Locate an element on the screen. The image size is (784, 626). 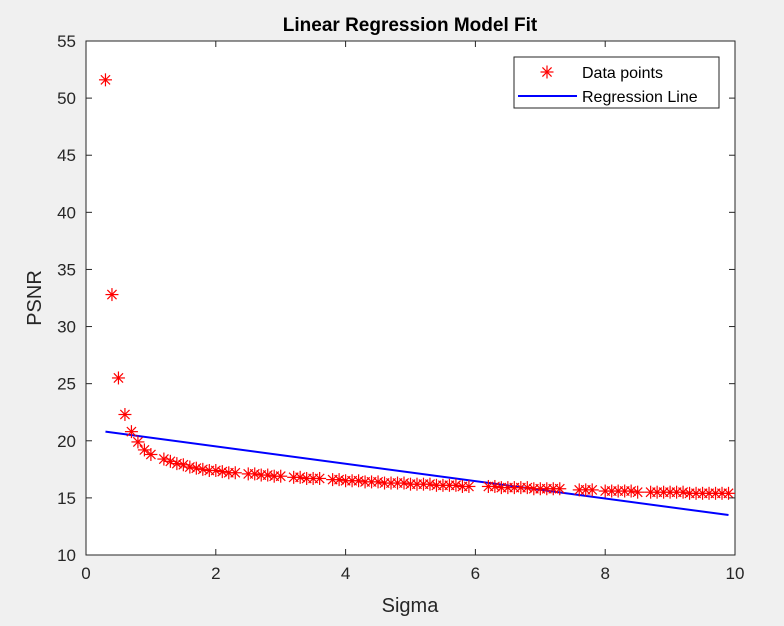
y-tick-label: 55 is located at coordinates (66, 41).